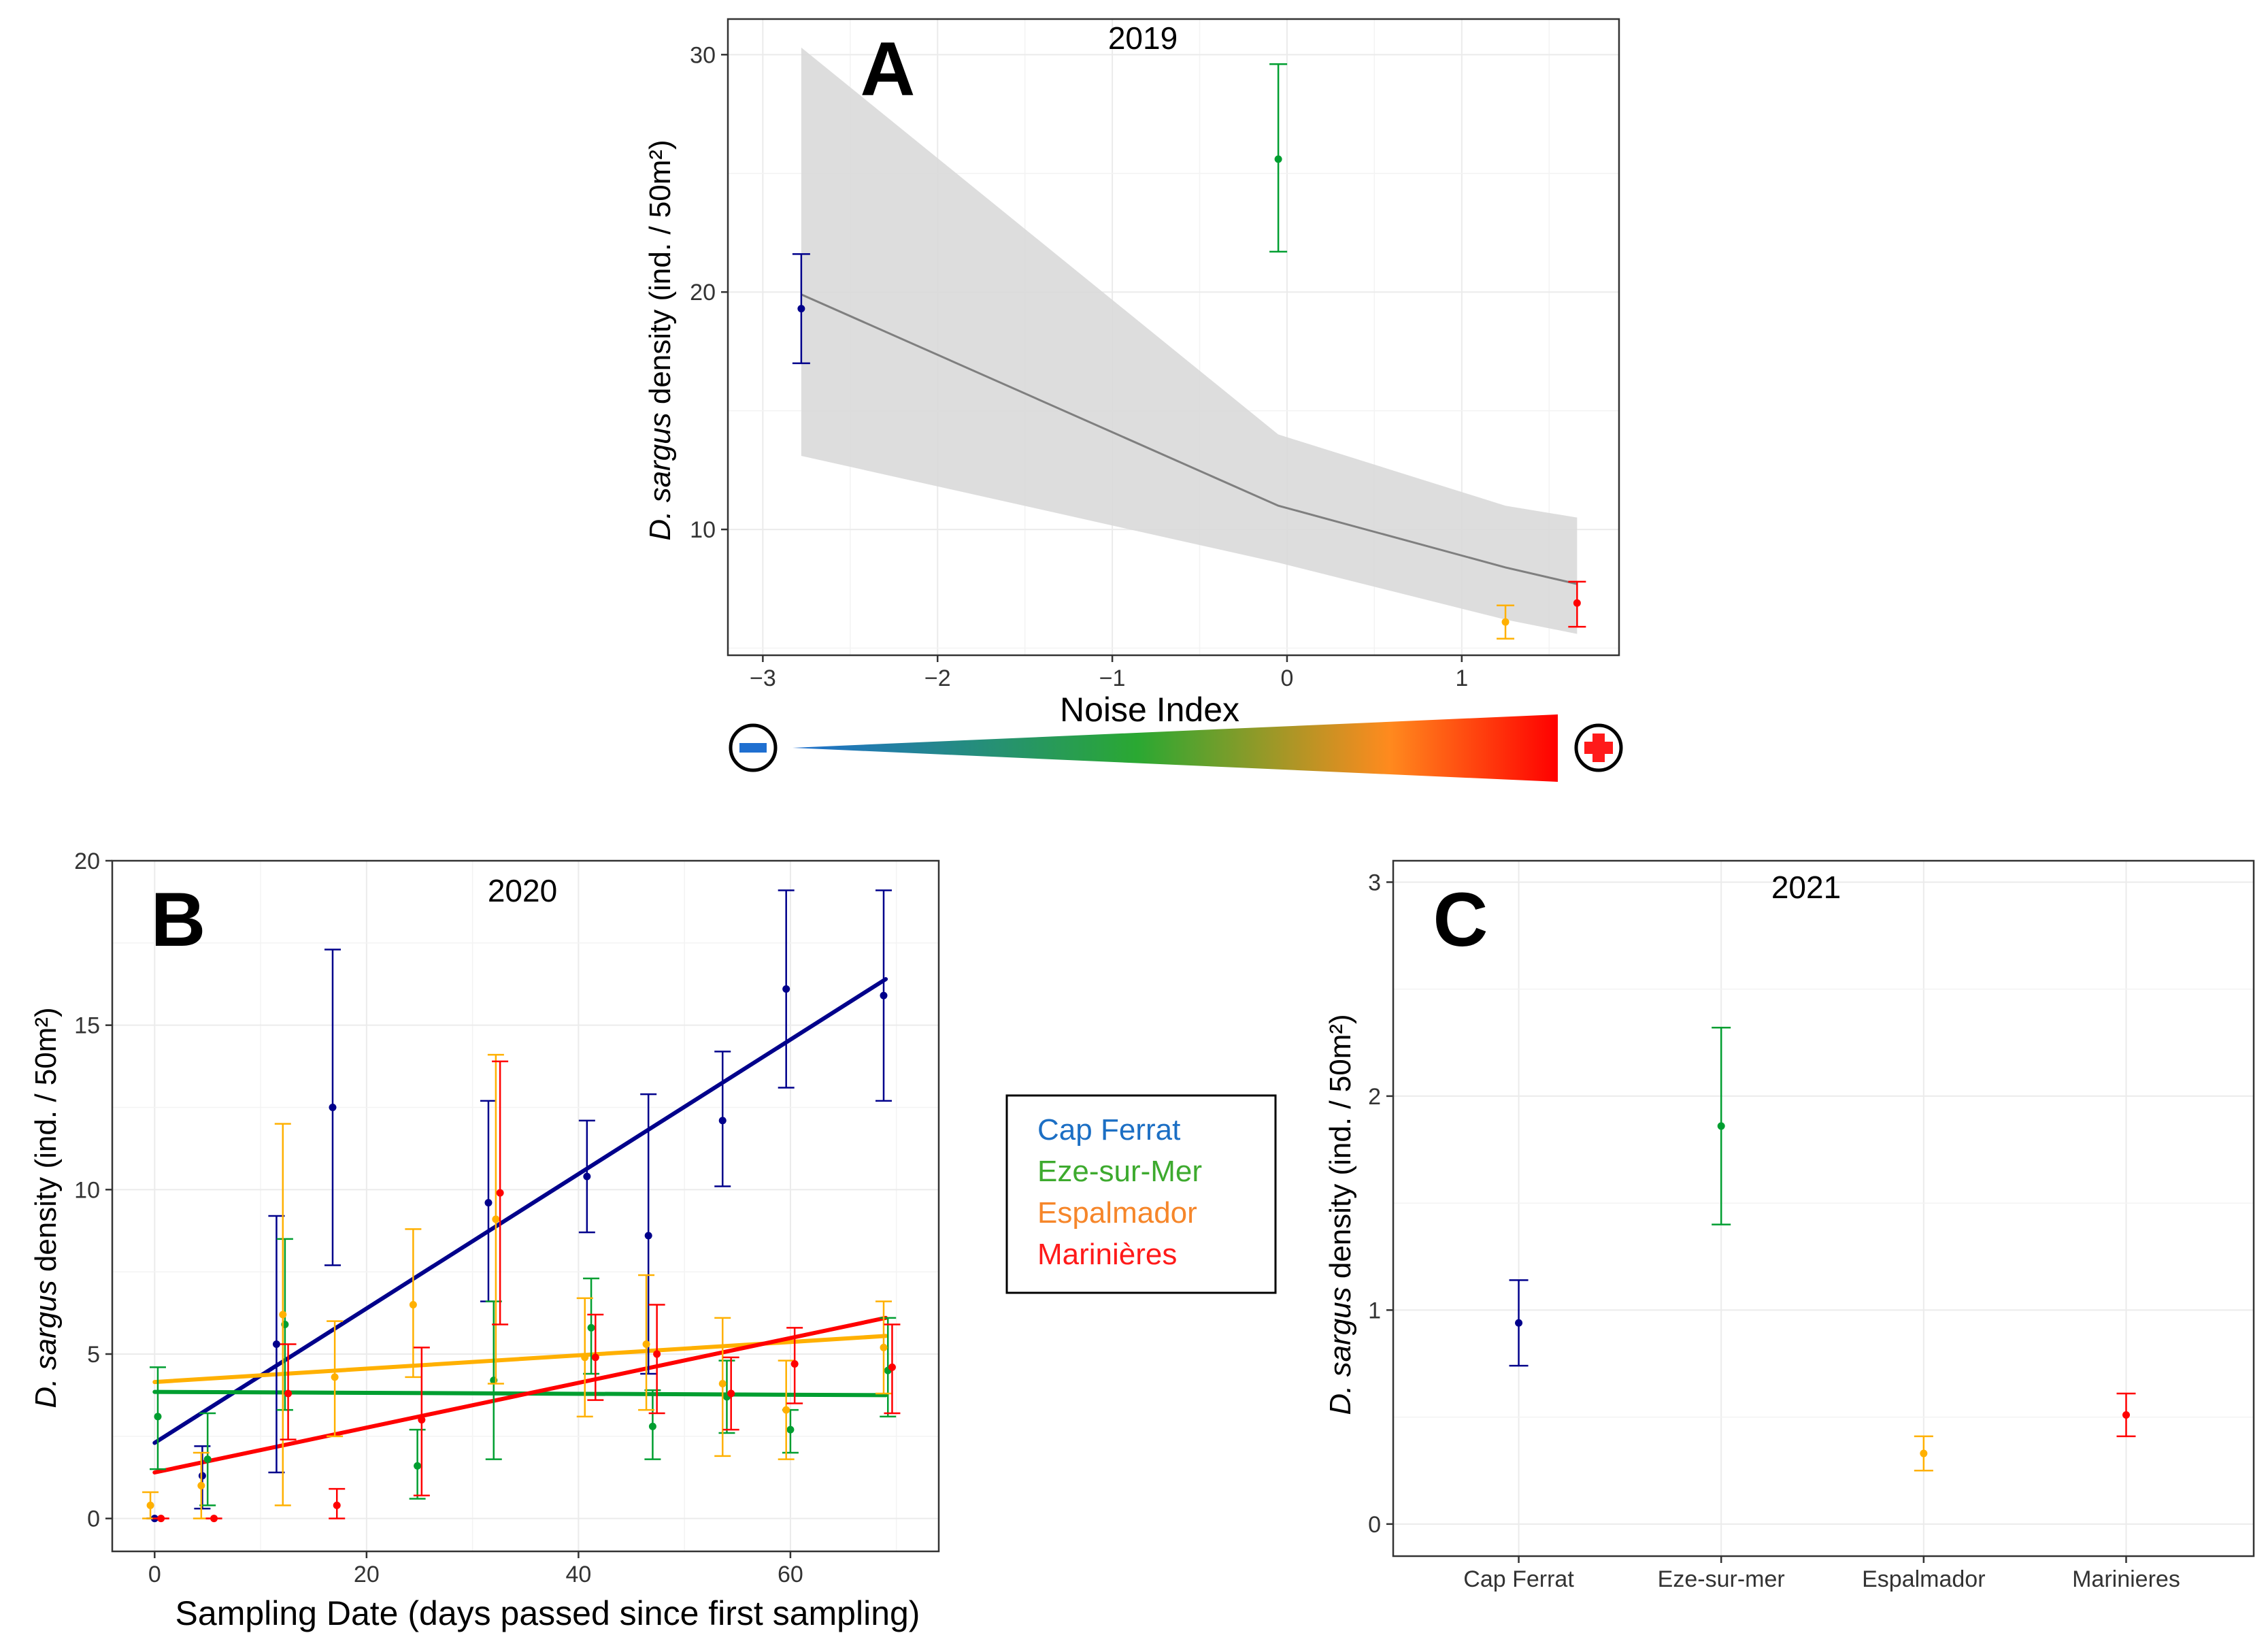 The height and width of the screenshot is (1648, 2268). What do you see at coordinates (801, 309) in the screenshot?
I see `panel-a-cap-ferrat-point` at bounding box center [801, 309].